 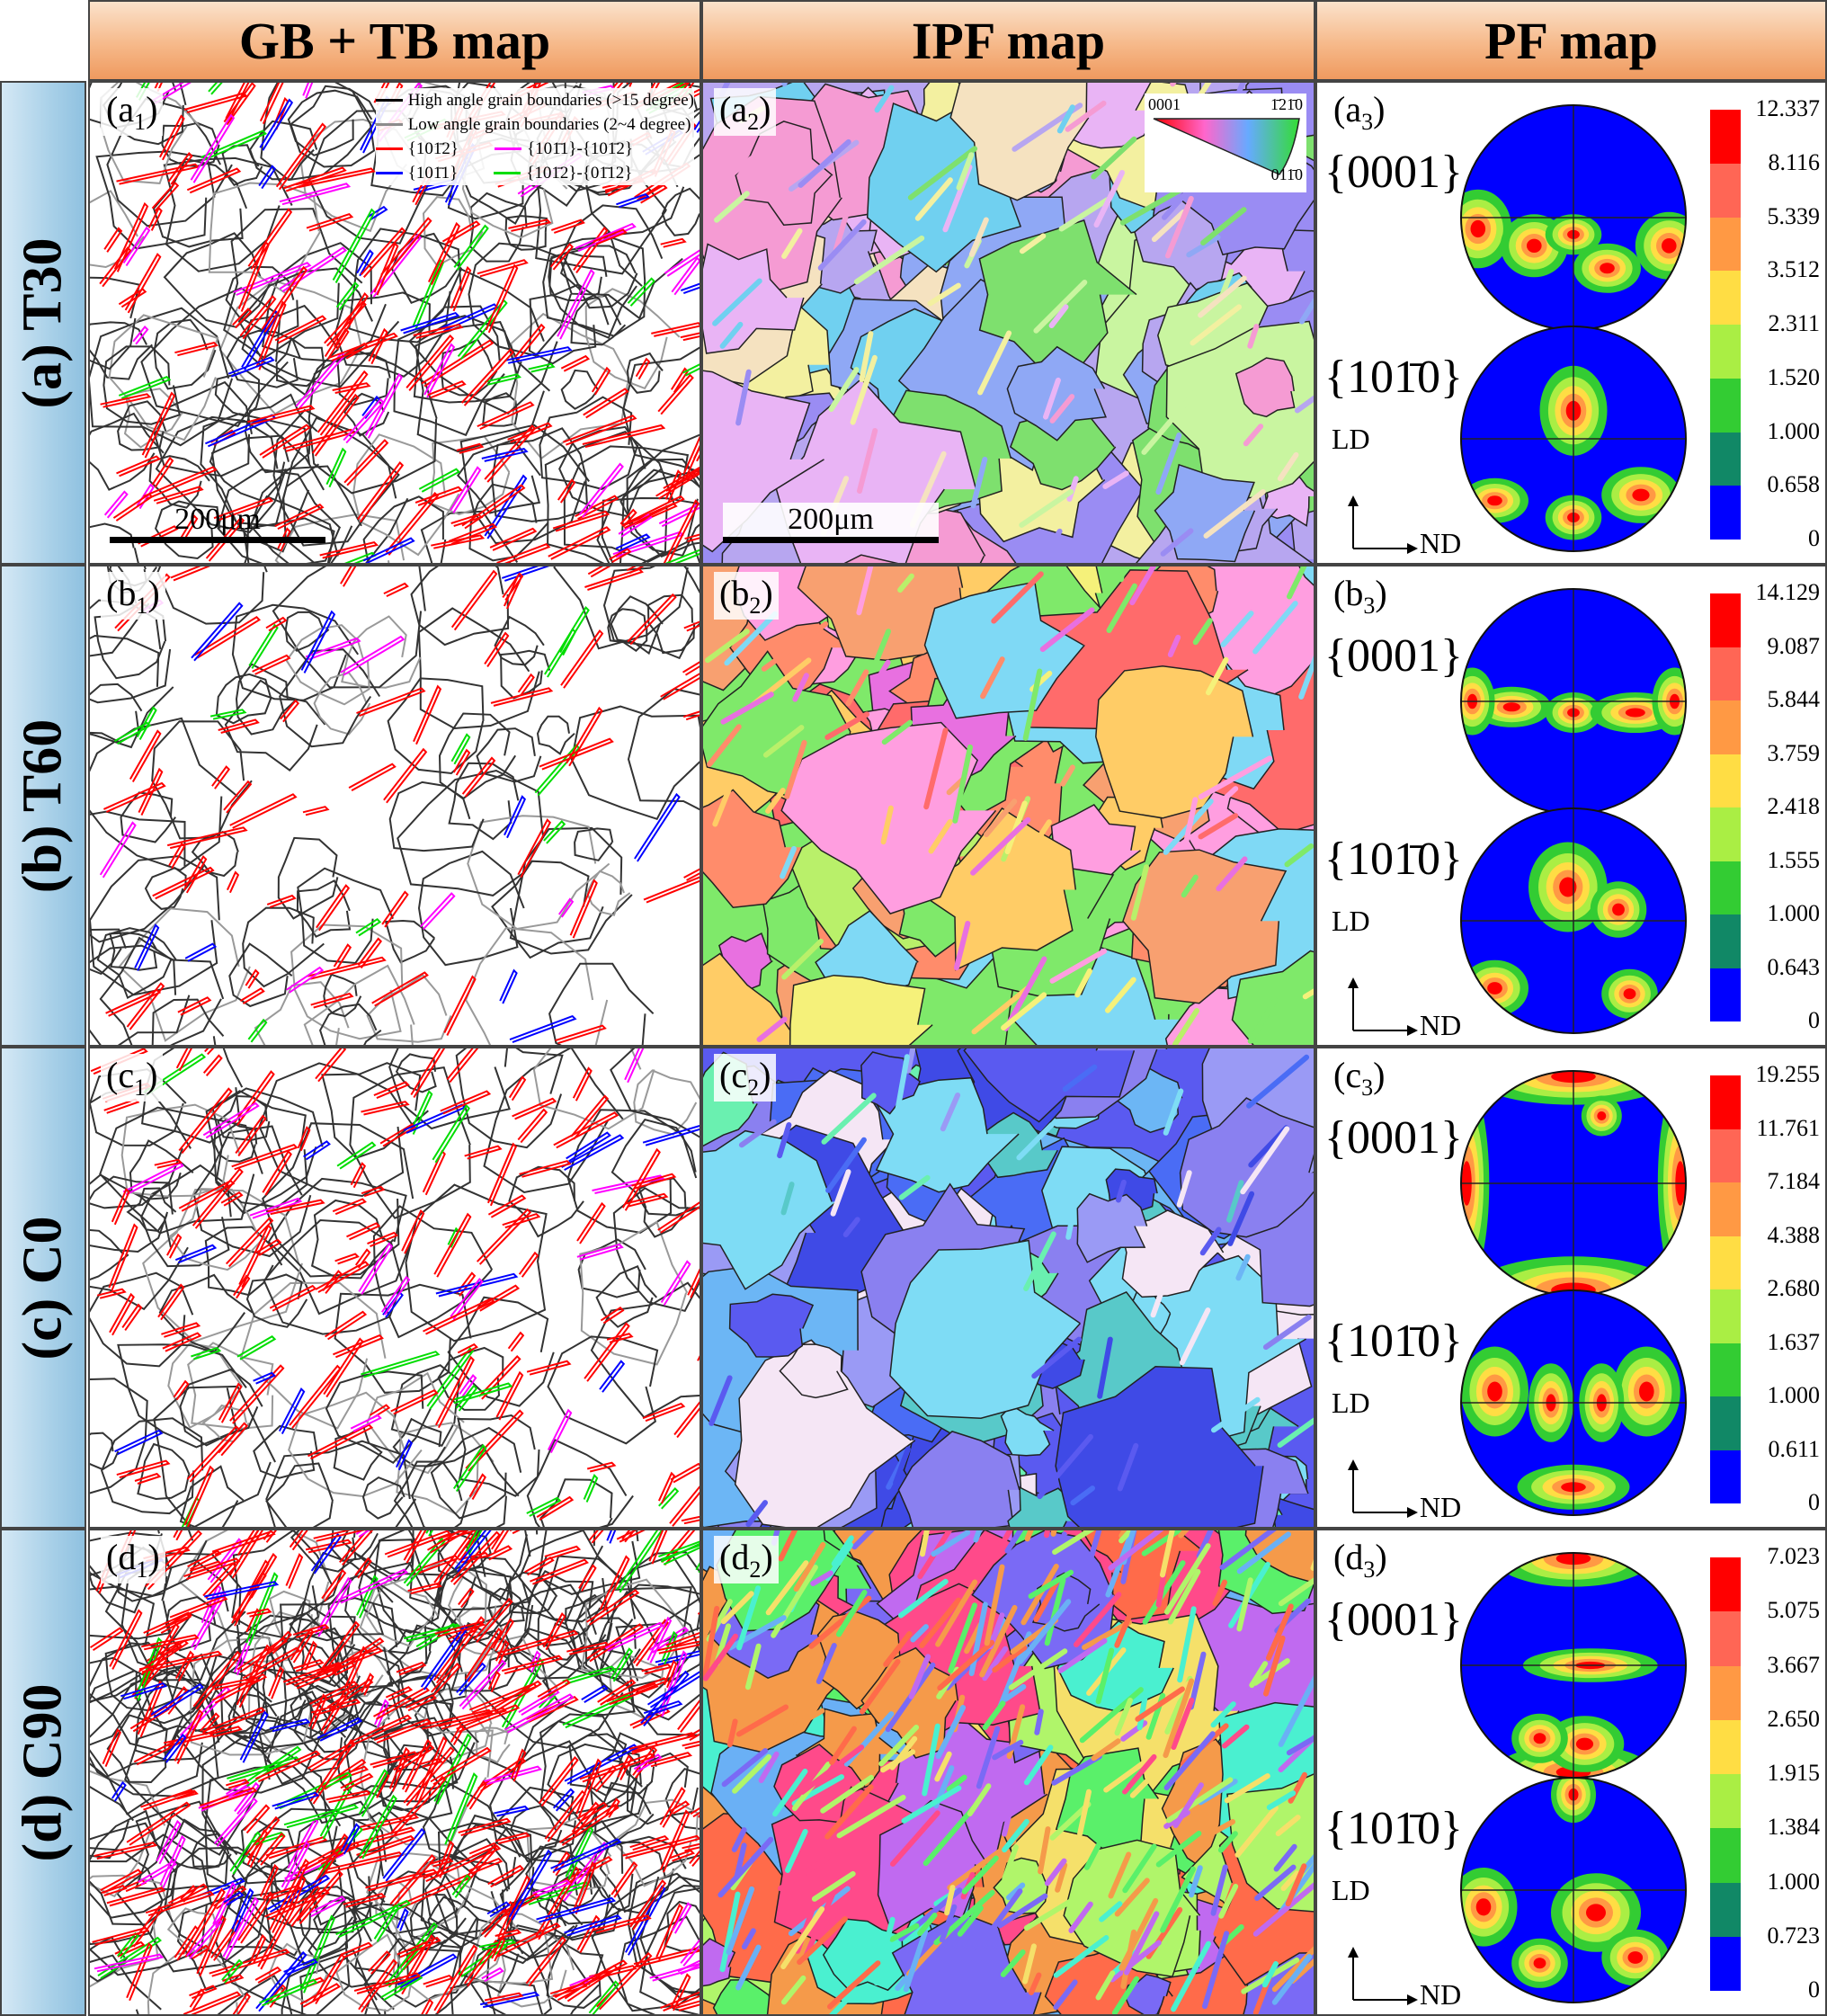 What do you see at coordinates (1794, 1935) in the screenshot?
I see `colorbar-tick-label: 0.723` at bounding box center [1794, 1935].